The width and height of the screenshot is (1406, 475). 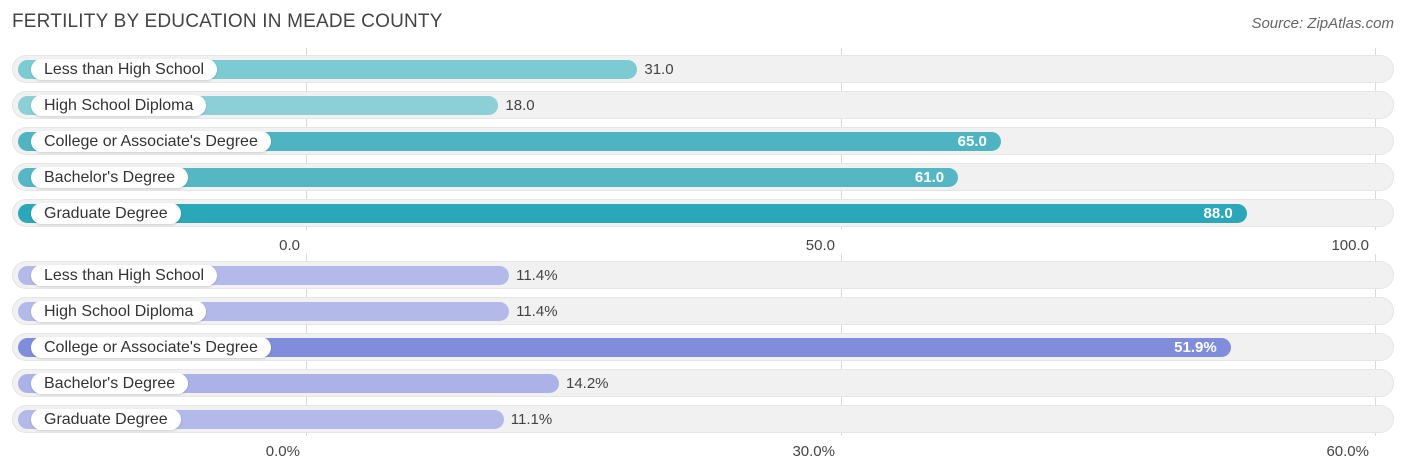 What do you see at coordinates (659, 69) in the screenshot?
I see `value-label: 31.0` at bounding box center [659, 69].